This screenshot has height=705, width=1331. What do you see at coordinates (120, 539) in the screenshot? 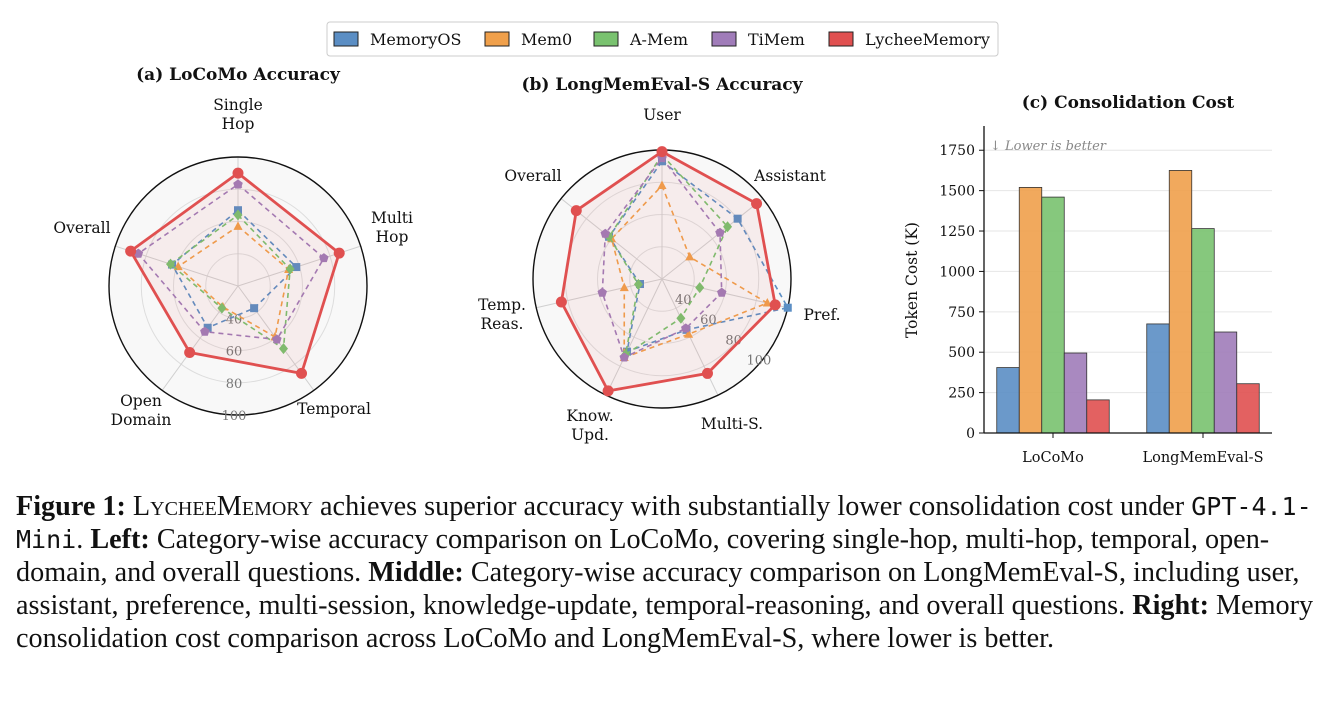
I see `caption-left-label: Left:` at bounding box center [120, 539].